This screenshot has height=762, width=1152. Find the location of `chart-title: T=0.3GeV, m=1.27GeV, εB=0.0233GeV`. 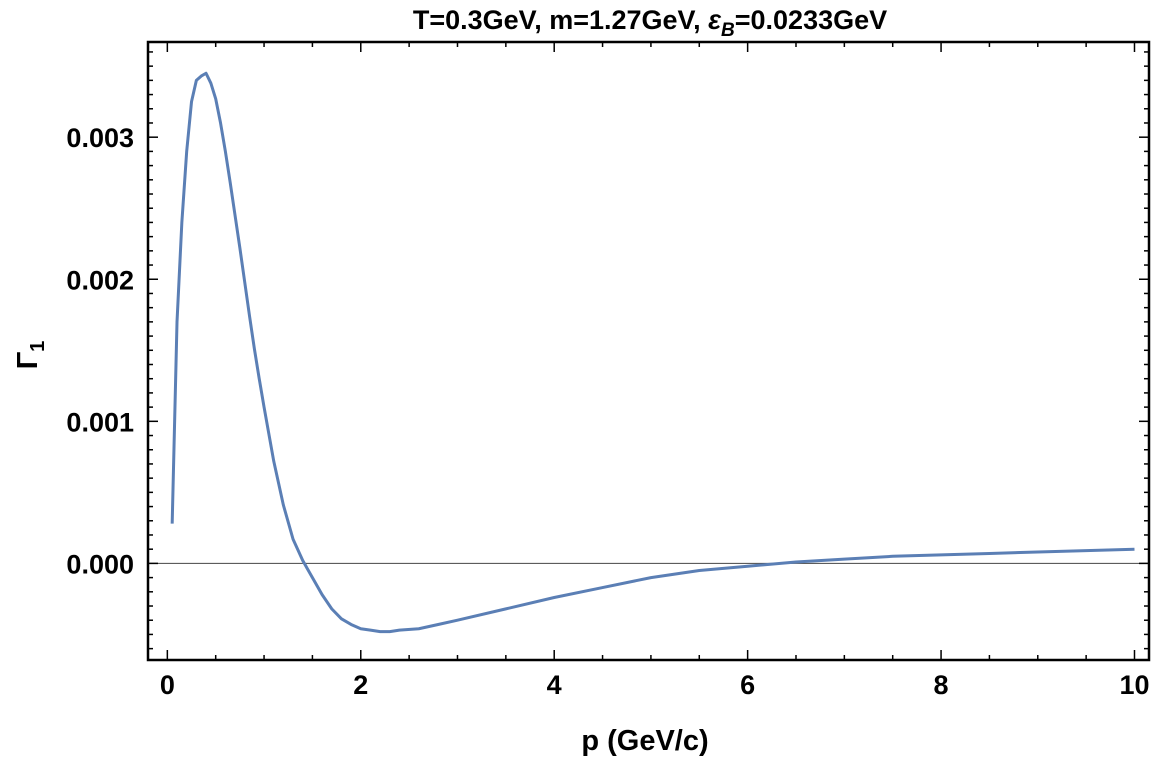

chart-title: T=0.3GeV, m=1.27GeV, εB=0.0233GeV is located at coordinates (650, 23).